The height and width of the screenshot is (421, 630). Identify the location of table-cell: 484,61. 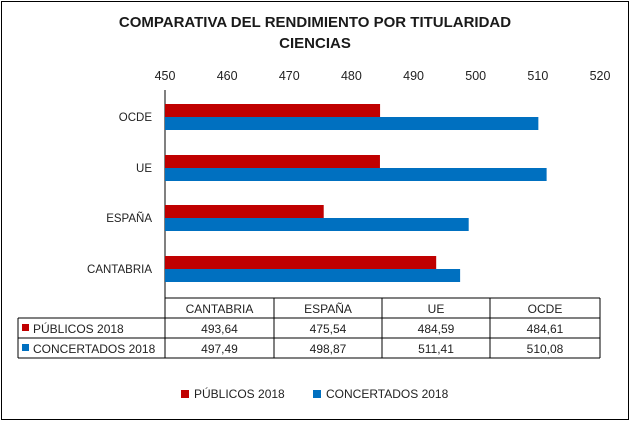
(545, 329).